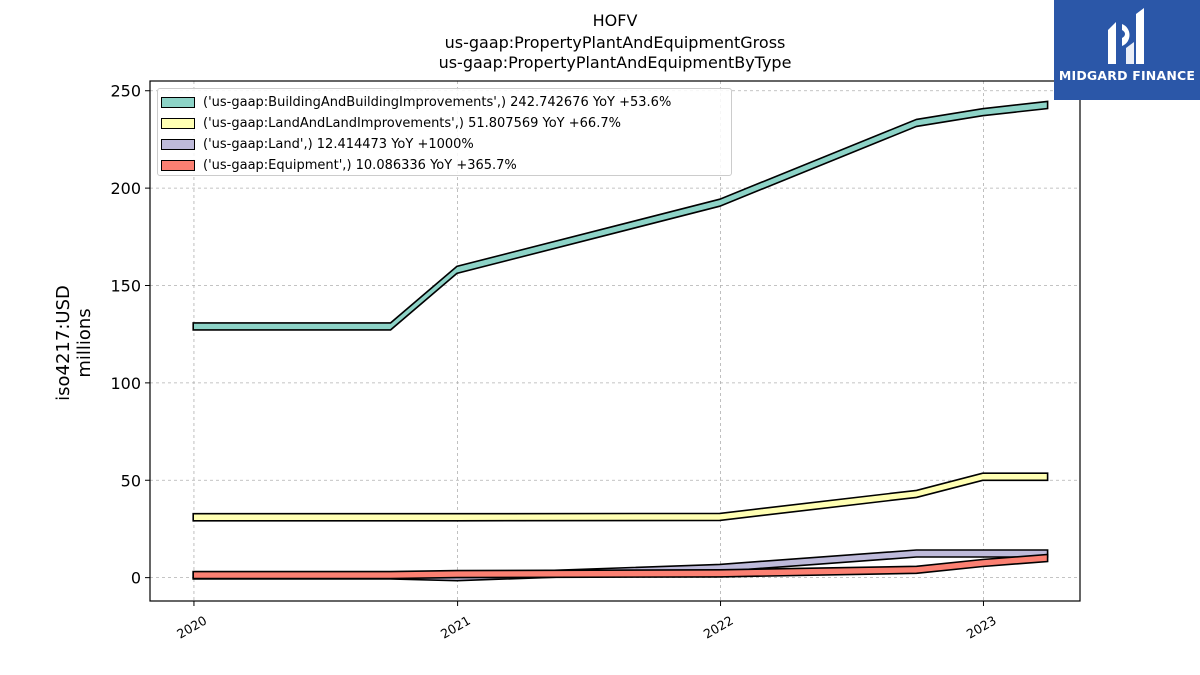 This screenshot has height=675, width=1200. Describe the element at coordinates (1127, 75) in the screenshot. I see `brand-logo-text: MIDGARD FINANCE` at that location.